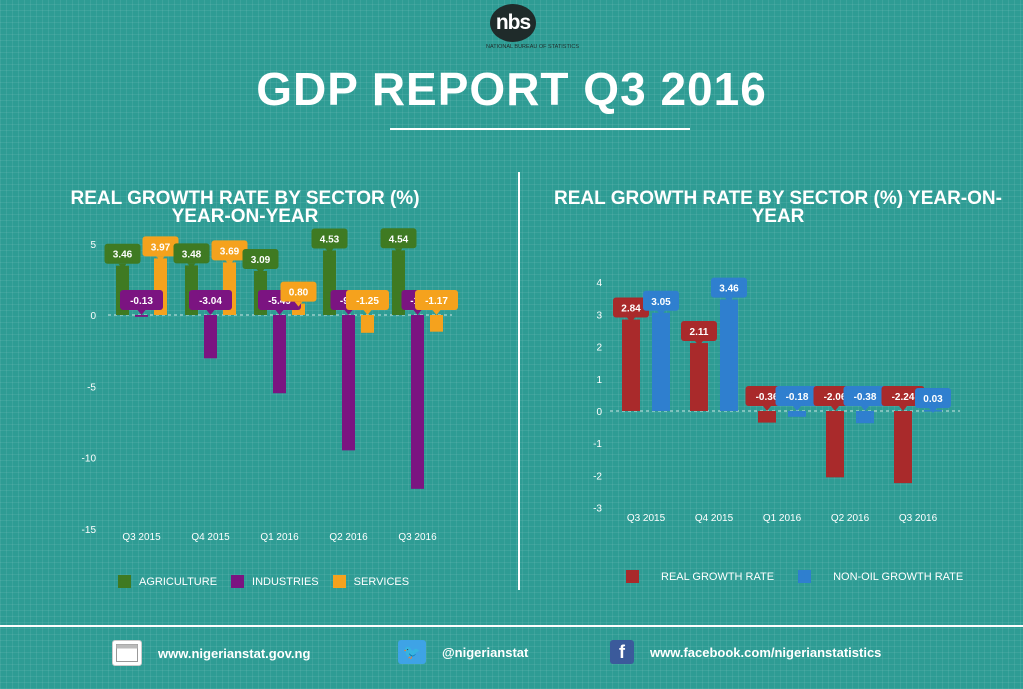 The width and height of the screenshot is (1023, 689). I want to click on left-chart-data-label-text: 0.80, so click(299, 293).